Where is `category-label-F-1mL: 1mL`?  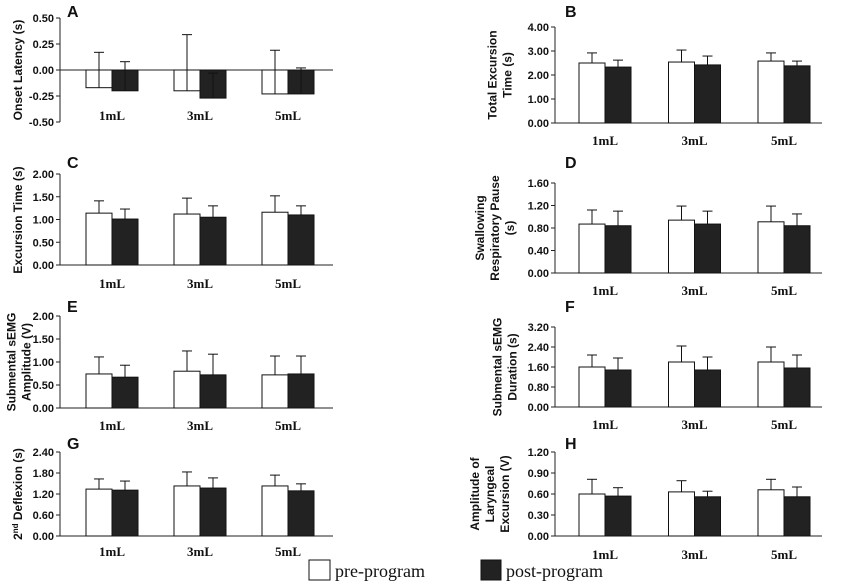 category-label-F-1mL: 1mL is located at coordinates (605, 424).